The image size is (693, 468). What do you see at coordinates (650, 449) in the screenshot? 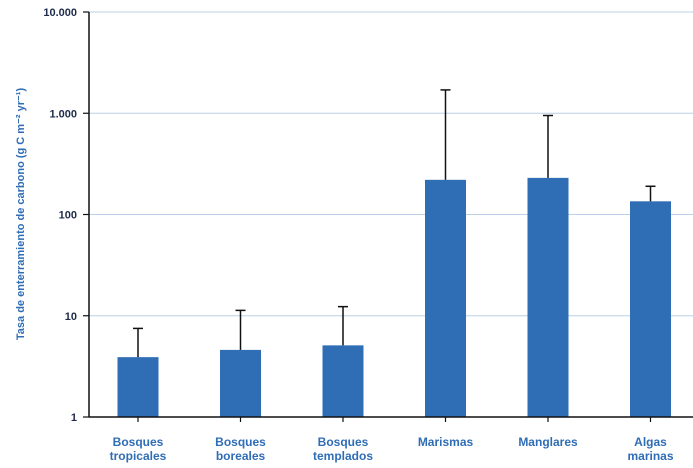
I see `x-category-label: Algas marinas` at bounding box center [650, 449].